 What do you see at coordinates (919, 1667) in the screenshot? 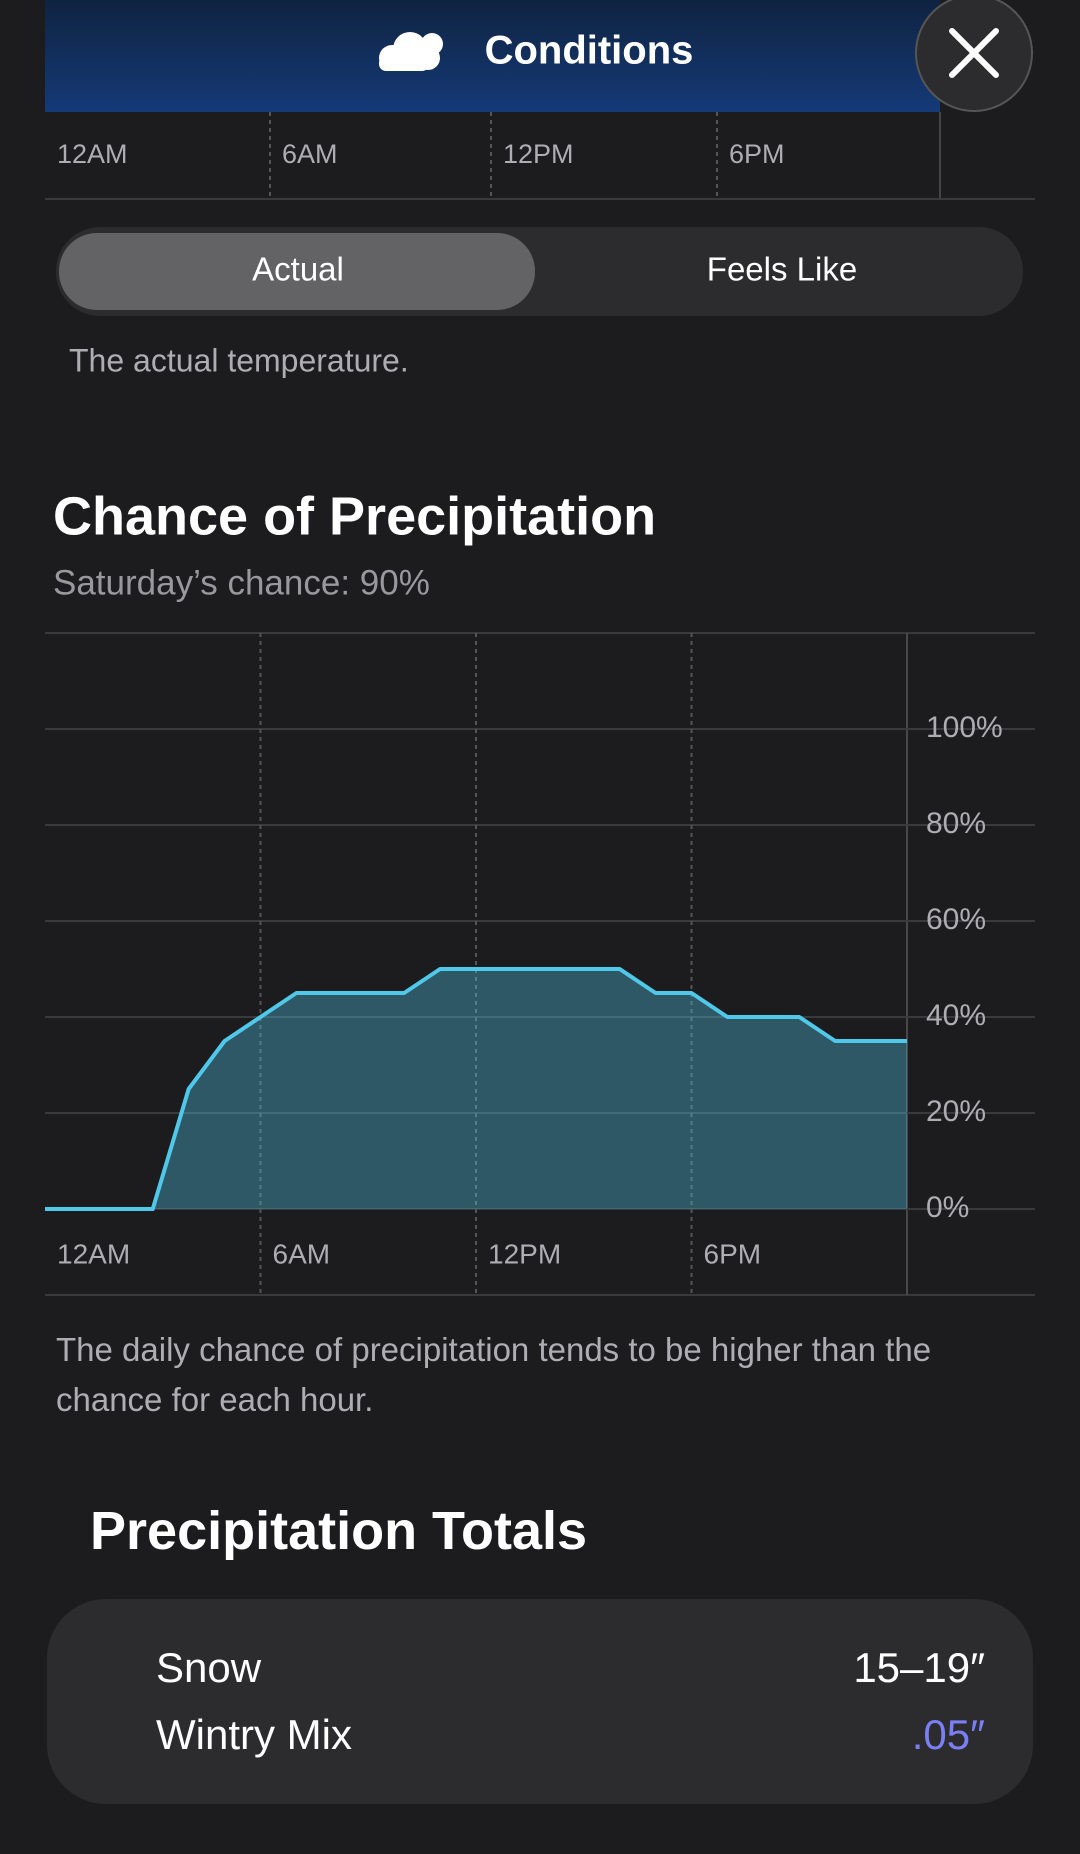
I see `item-amount: 15–19″` at bounding box center [919, 1667].